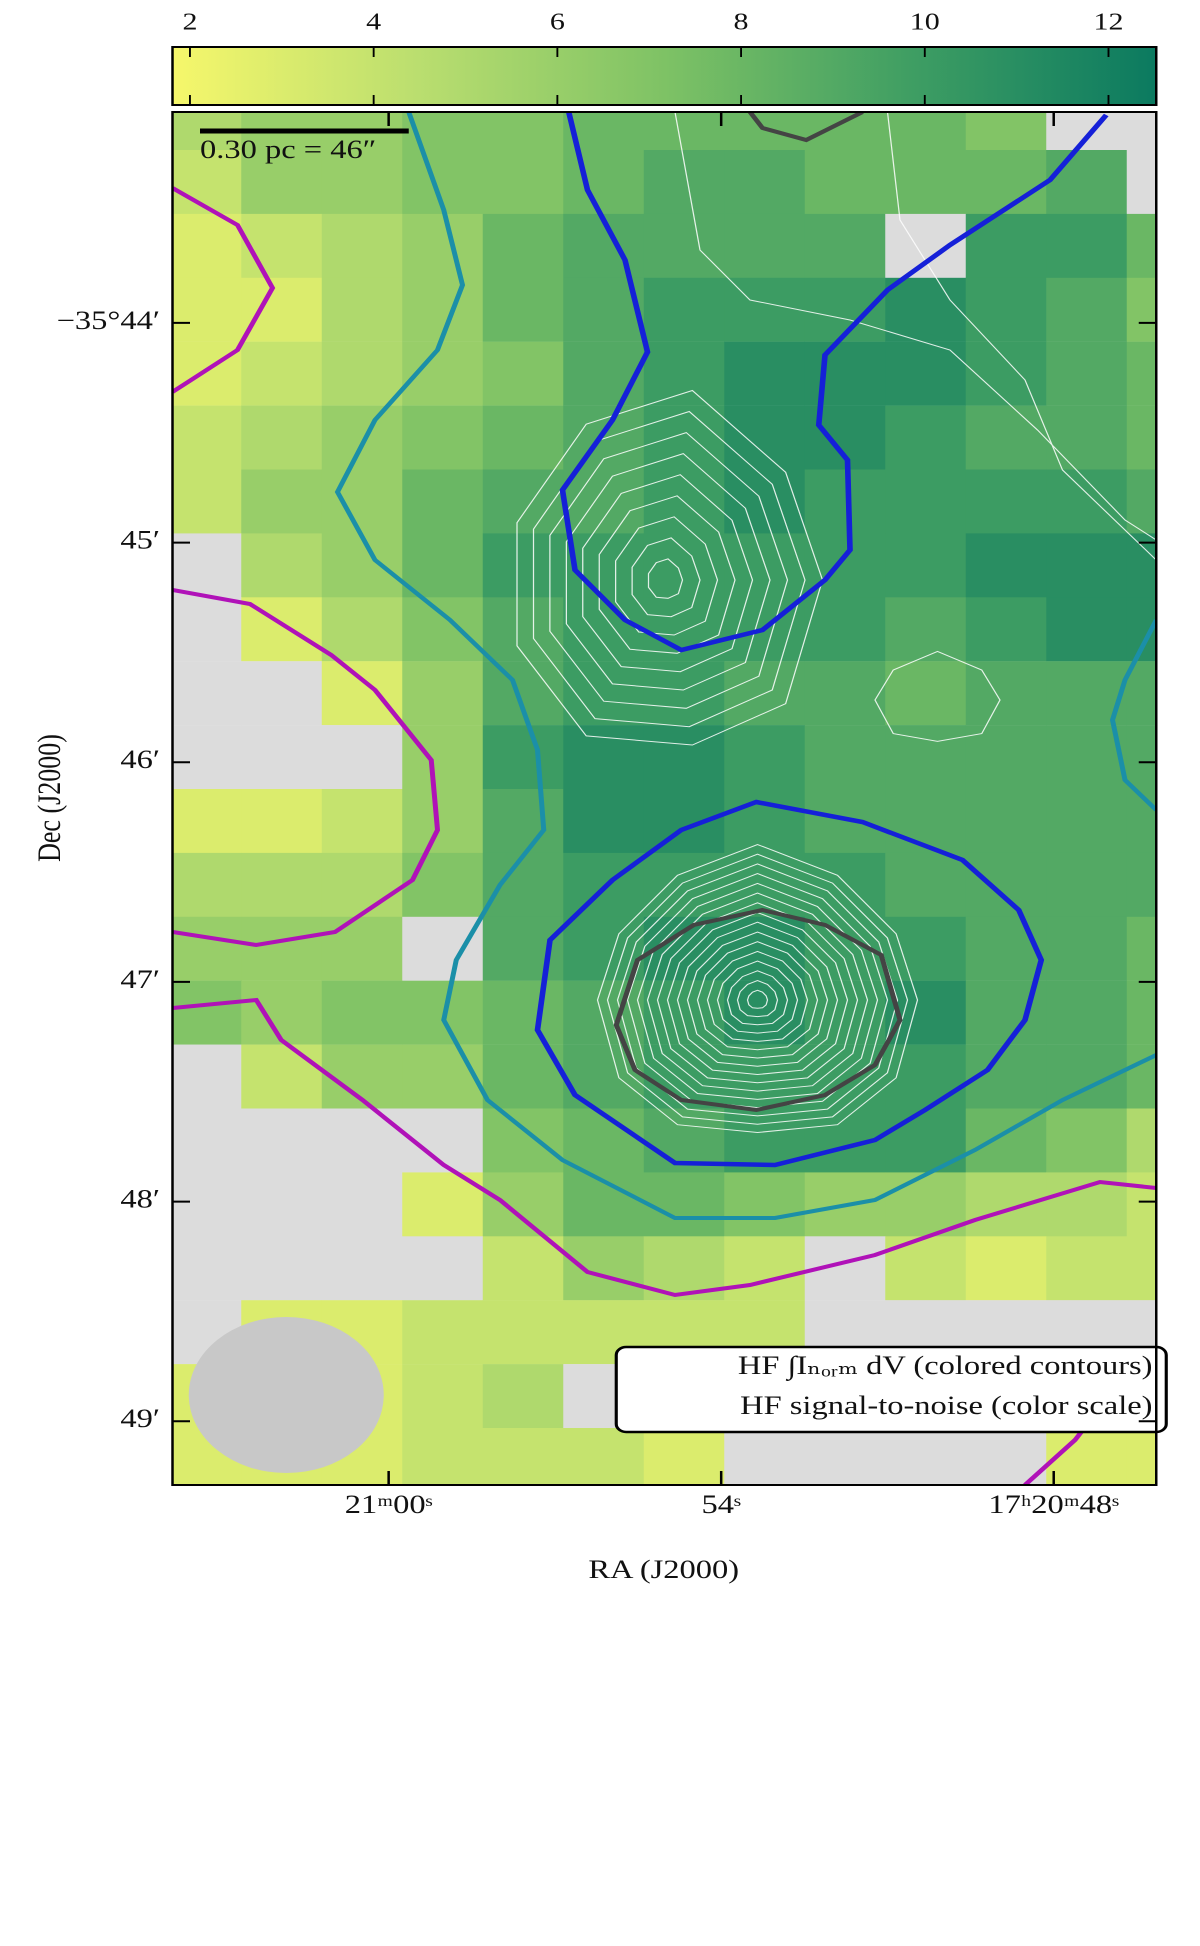  What do you see at coordinates (925, 21) in the screenshot?
I see `colorbar-tick-label: 10` at bounding box center [925, 21].